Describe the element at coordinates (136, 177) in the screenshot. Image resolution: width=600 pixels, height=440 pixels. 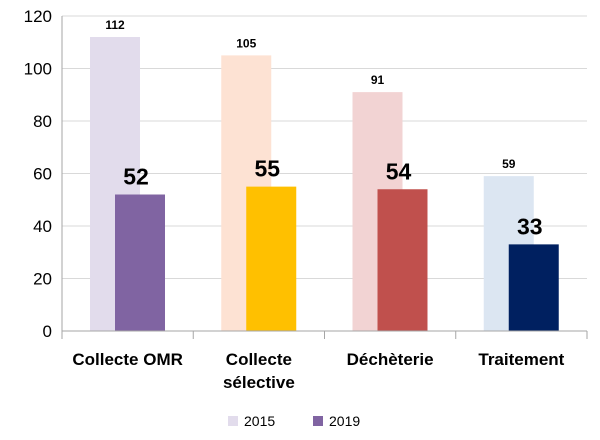
I see `data-label-2019: 52` at that location.